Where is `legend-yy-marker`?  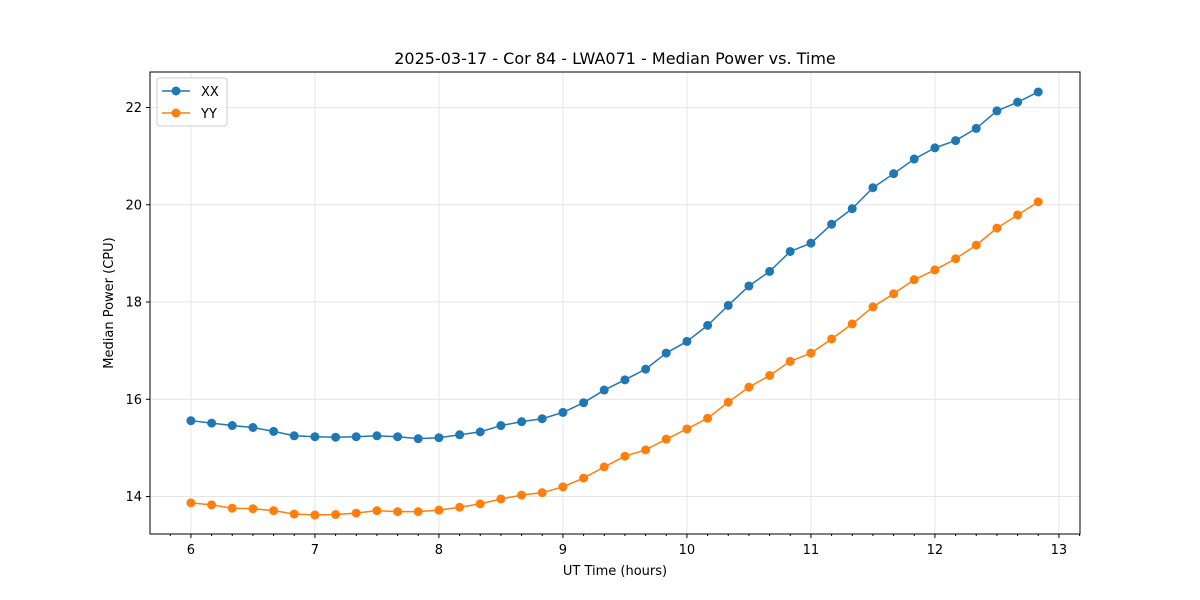
legend-yy-marker is located at coordinates (176, 113).